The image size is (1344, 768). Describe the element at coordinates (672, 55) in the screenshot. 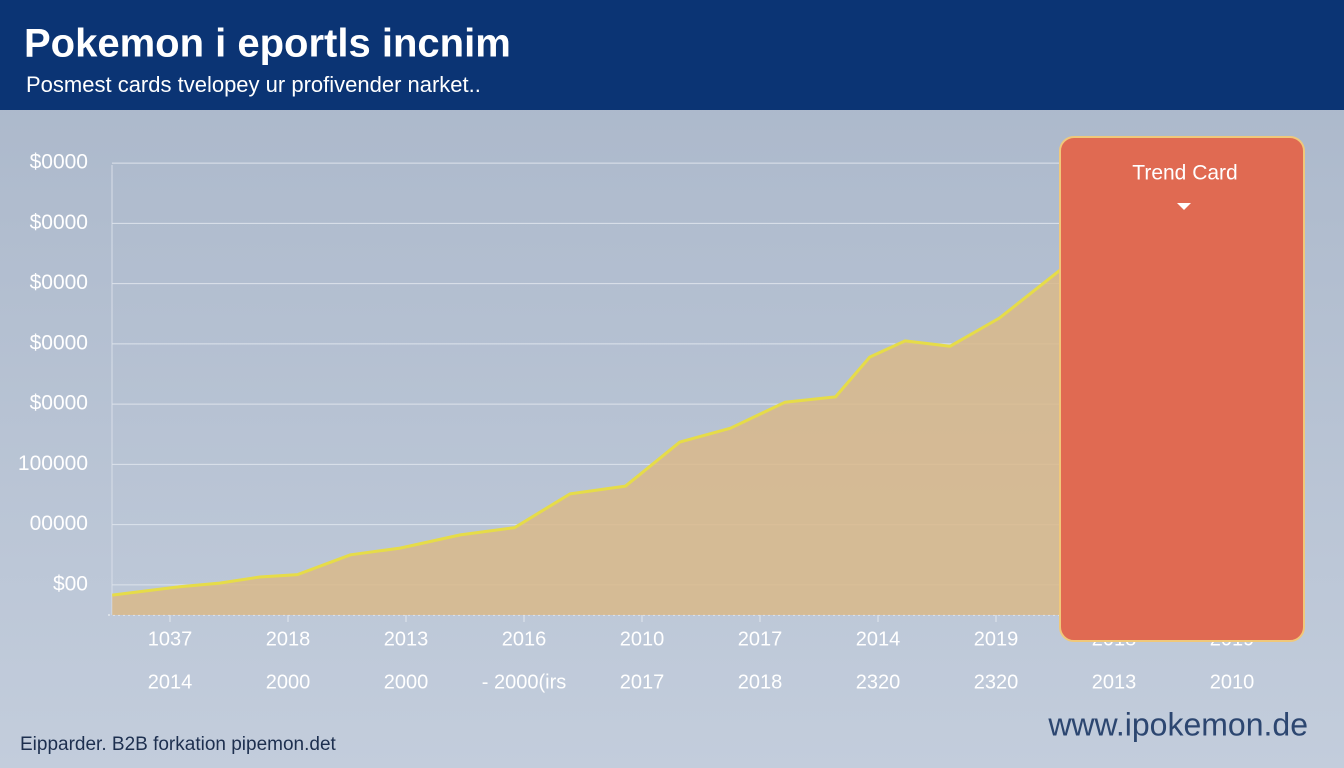

I see `header` at that location.